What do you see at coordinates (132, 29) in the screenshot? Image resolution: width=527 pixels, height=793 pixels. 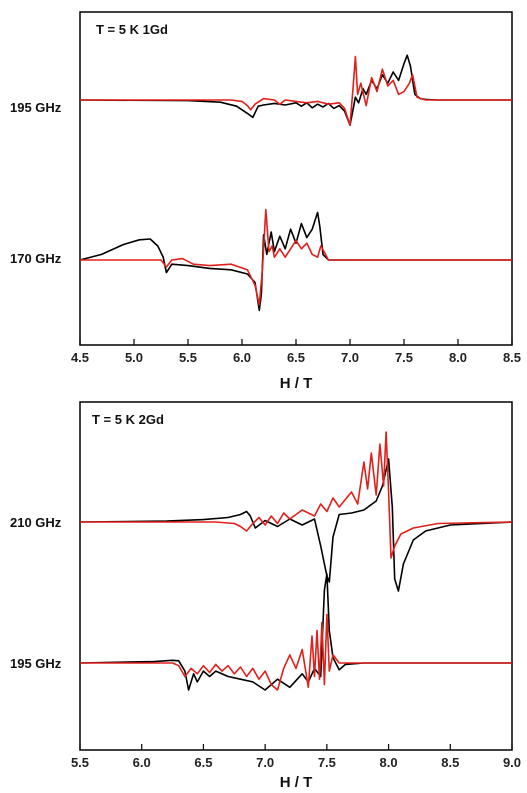 I see `panel-title: T = 5 K 1Gd` at bounding box center [132, 29].